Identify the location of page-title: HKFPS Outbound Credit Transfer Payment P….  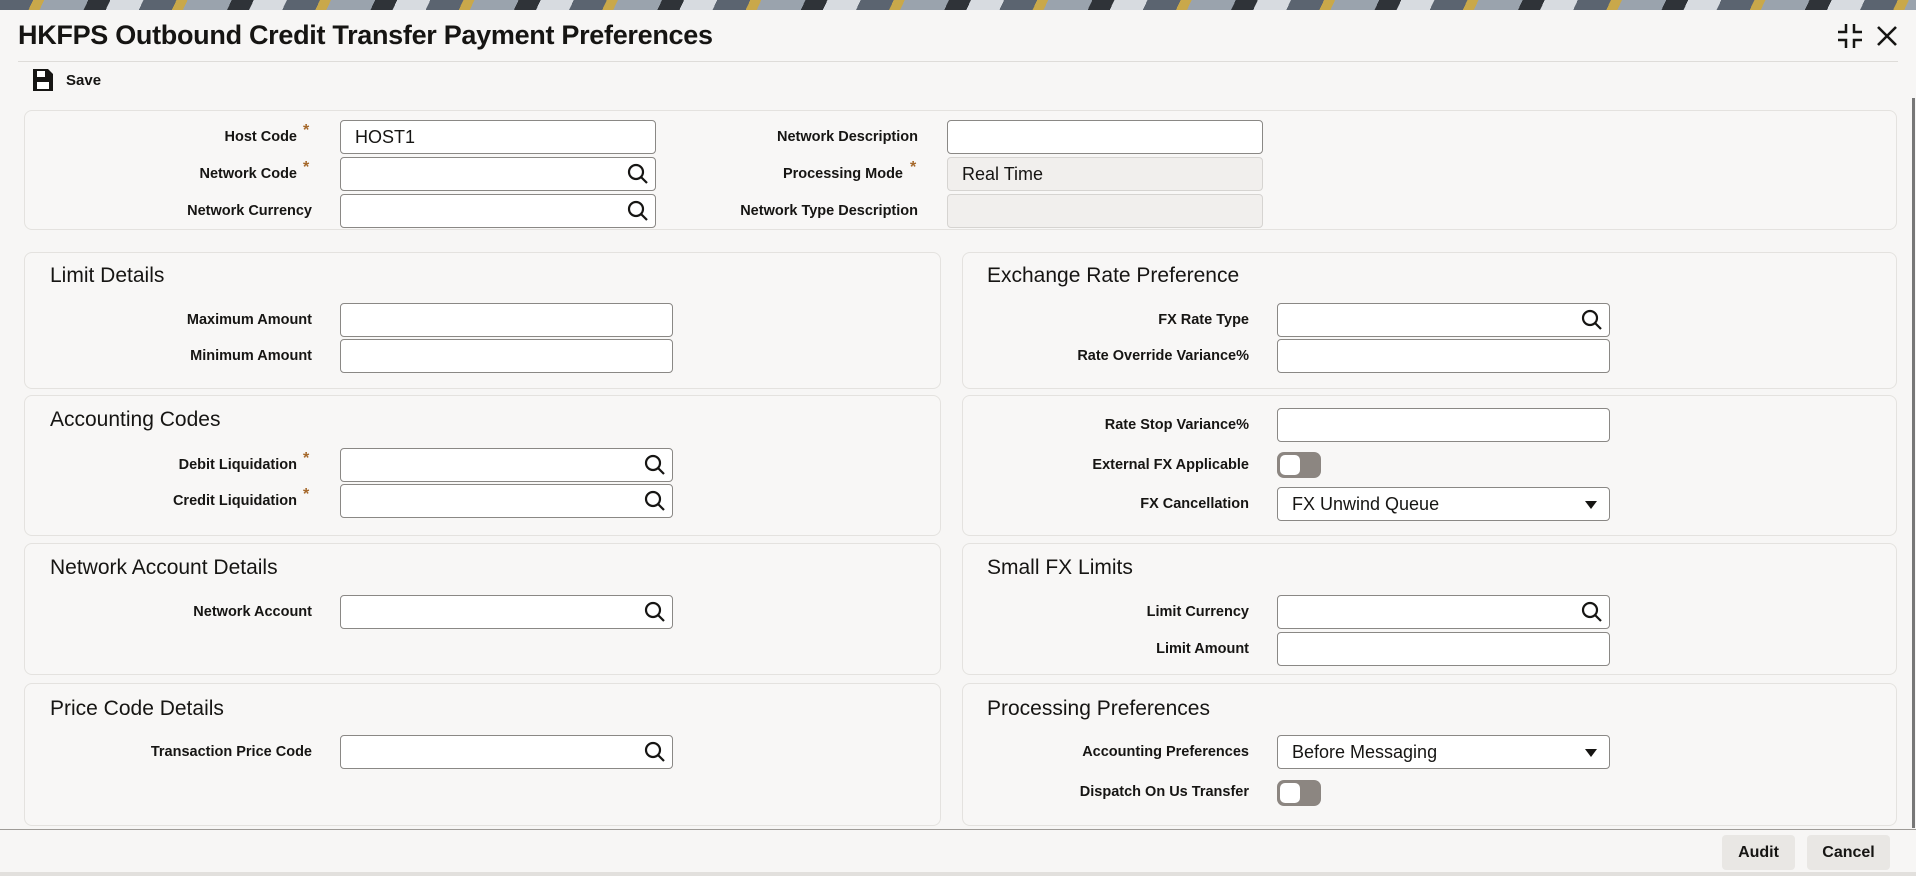
(365, 35).